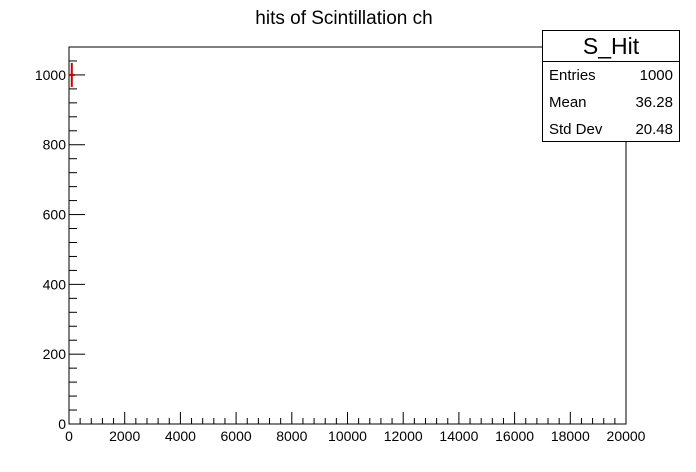 The image size is (696, 472). What do you see at coordinates (576, 129) in the screenshot?
I see `stats-label-stddev: Std Dev` at bounding box center [576, 129].